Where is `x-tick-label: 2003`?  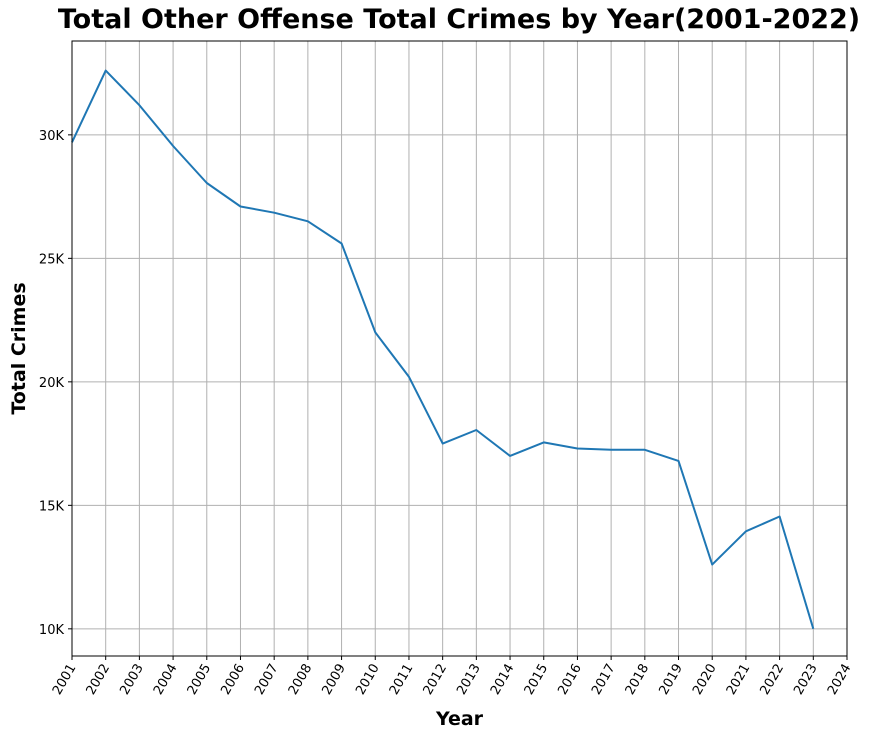
x-tick-label: 2003 is located at coordinates (132, 680).